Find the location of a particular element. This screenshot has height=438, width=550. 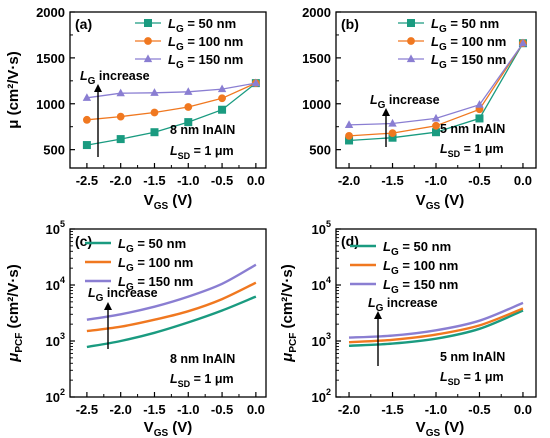

y-tick-label: 1000 is located at coordinates (50, 104).